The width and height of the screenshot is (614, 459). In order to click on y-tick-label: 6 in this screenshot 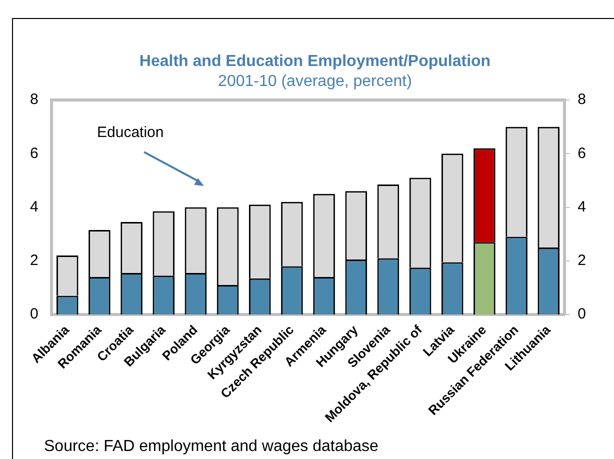, I will do `click(582, 153)`.